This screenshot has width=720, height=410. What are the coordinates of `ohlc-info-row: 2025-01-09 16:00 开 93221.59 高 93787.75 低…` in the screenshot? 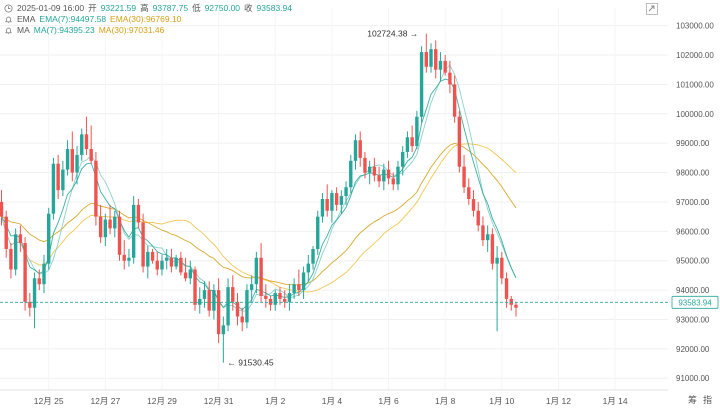 It's located at (148, 8).